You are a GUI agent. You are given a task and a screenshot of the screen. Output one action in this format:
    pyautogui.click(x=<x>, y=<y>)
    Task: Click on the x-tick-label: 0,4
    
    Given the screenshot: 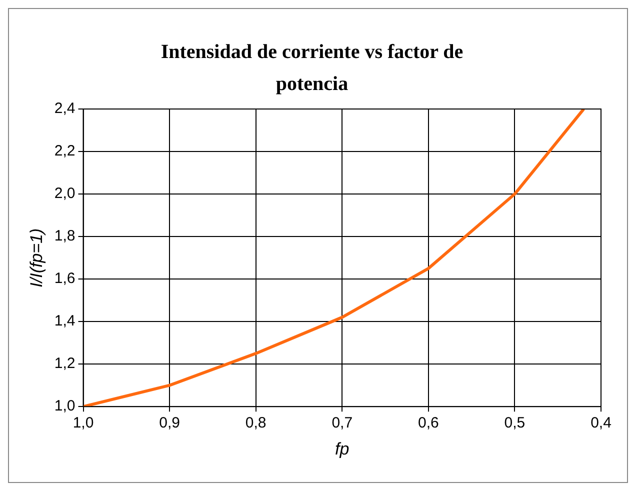 What is the action you would take?
    pyautogui.click(x=601, y=423)
    